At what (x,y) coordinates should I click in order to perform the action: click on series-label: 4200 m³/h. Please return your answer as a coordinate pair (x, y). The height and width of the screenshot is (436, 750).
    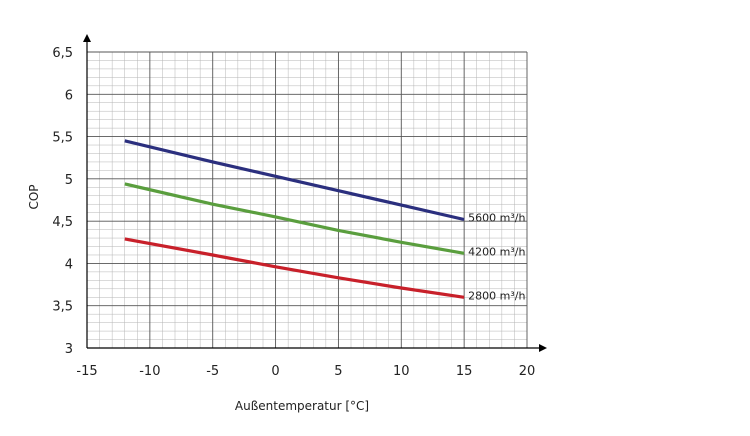
    Looking at the image, I should click on (496, 251).